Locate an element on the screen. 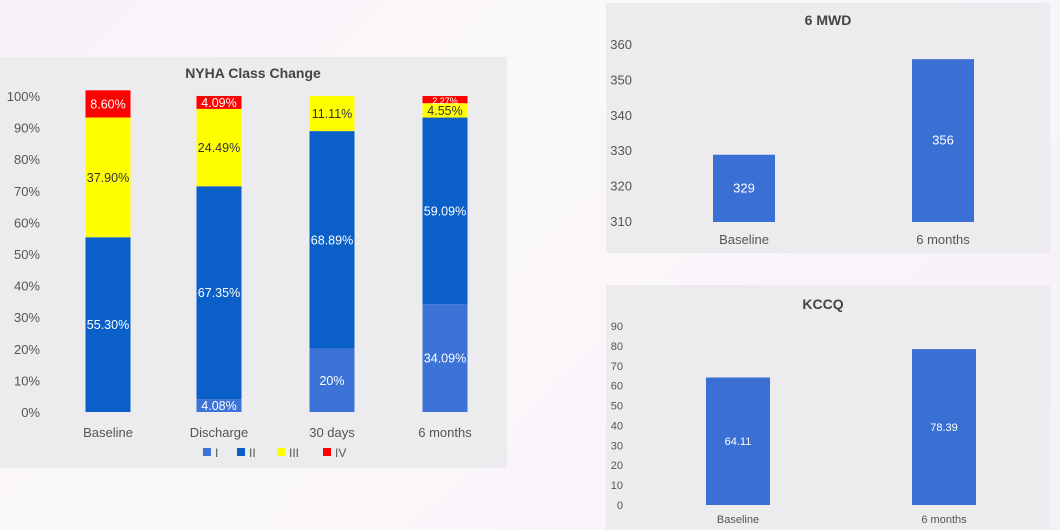 The height and width of the screenshot is (530, 1060). legend-swatch-iii is located at coordinates (281, 452).